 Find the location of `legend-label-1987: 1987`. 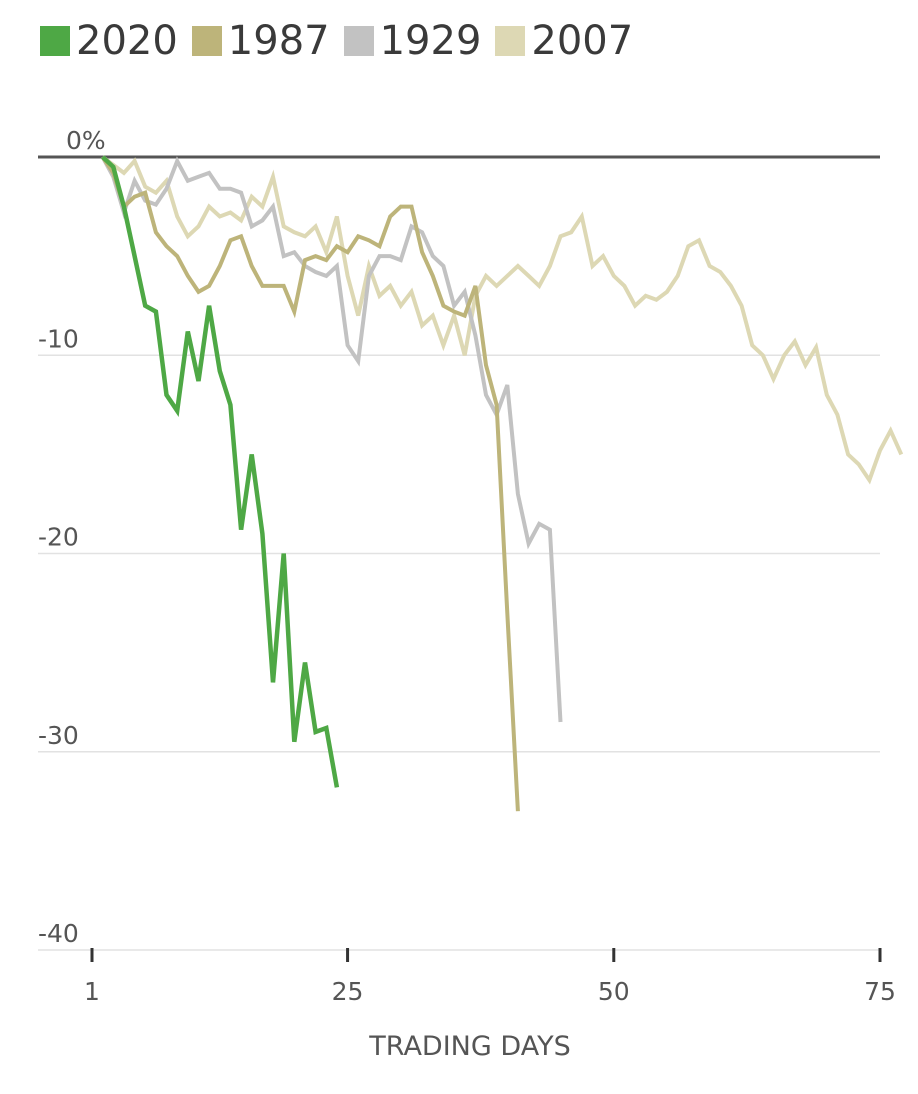

legend-label-1987: 1987 is located at coordinates (278, 41).